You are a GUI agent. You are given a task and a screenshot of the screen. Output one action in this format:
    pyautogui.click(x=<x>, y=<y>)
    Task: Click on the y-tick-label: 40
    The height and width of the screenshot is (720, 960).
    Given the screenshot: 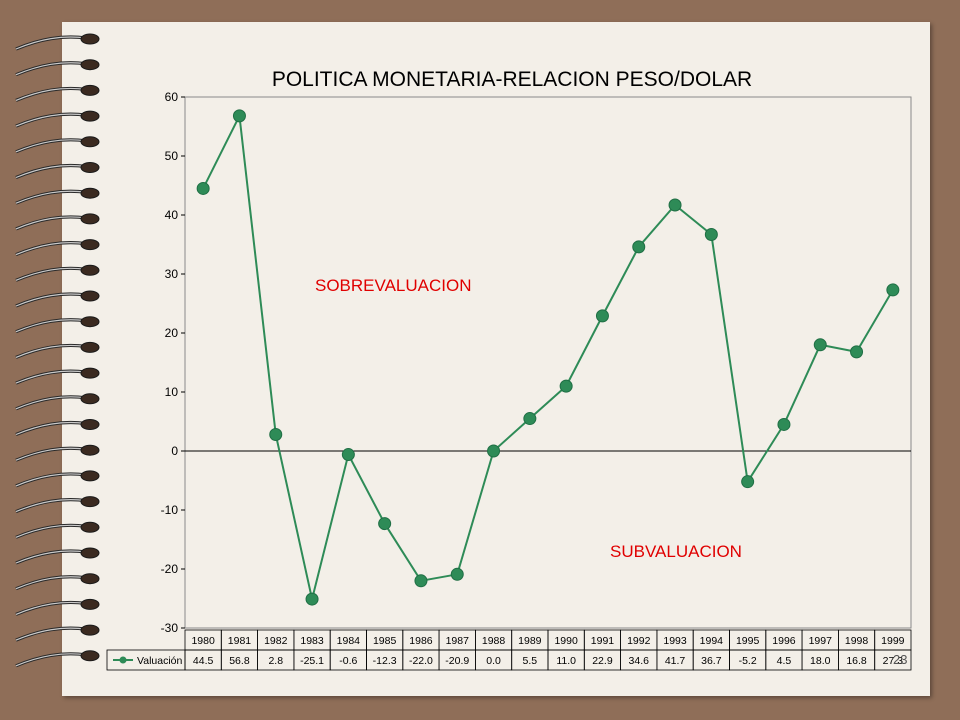 What is the action you would take?
    pyautogui.click(x=172, y=215)
    